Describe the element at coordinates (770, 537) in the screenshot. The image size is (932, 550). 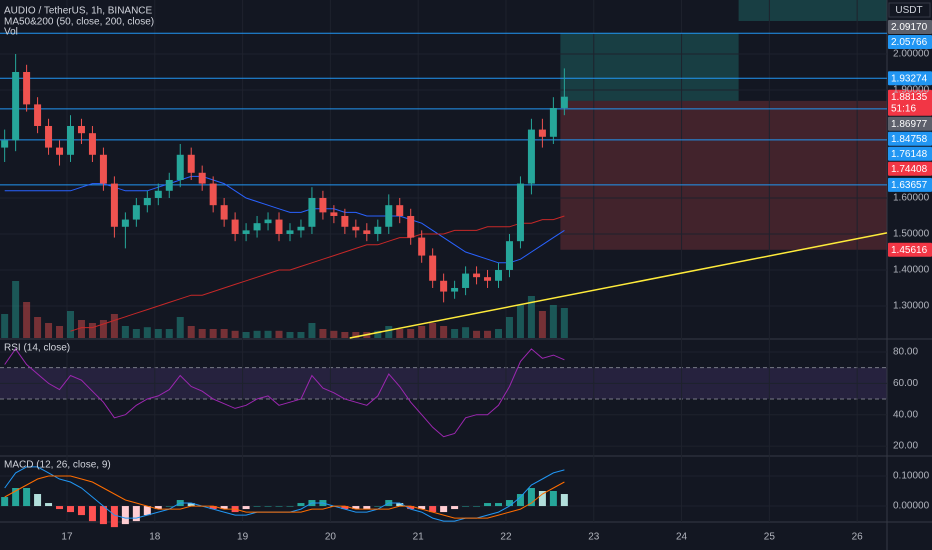
I see `x-tick-label: 25` at that location.